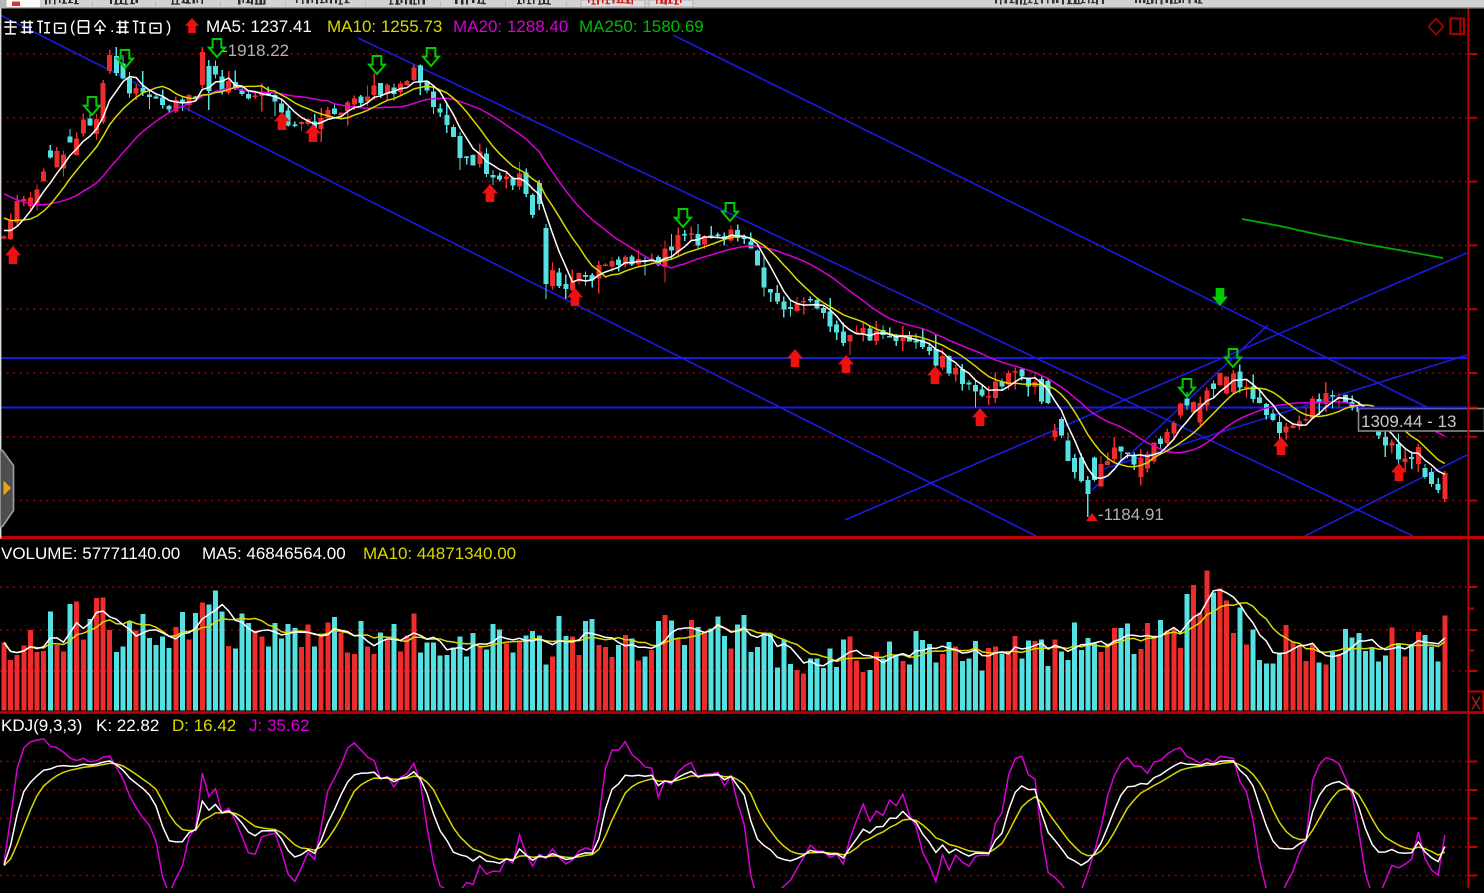 Image resolution: width=1484 pixels, height=893 pixels. What do you see at coordinates (259, 26) in the screenshot?
I see `svg-text: MA5: 1237.41` at bounding box center [259, 26].